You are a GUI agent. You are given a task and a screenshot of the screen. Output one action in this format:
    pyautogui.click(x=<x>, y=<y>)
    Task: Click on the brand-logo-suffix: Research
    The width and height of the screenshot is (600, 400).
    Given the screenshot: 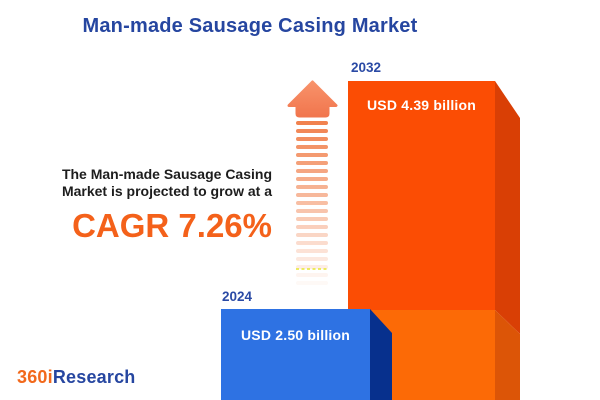 What is the action you would take?
    pyautogui.click(x=94, y=377)
    